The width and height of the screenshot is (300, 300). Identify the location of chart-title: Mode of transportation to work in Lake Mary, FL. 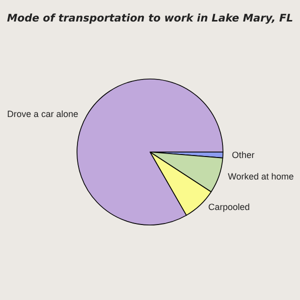
(150, 18).